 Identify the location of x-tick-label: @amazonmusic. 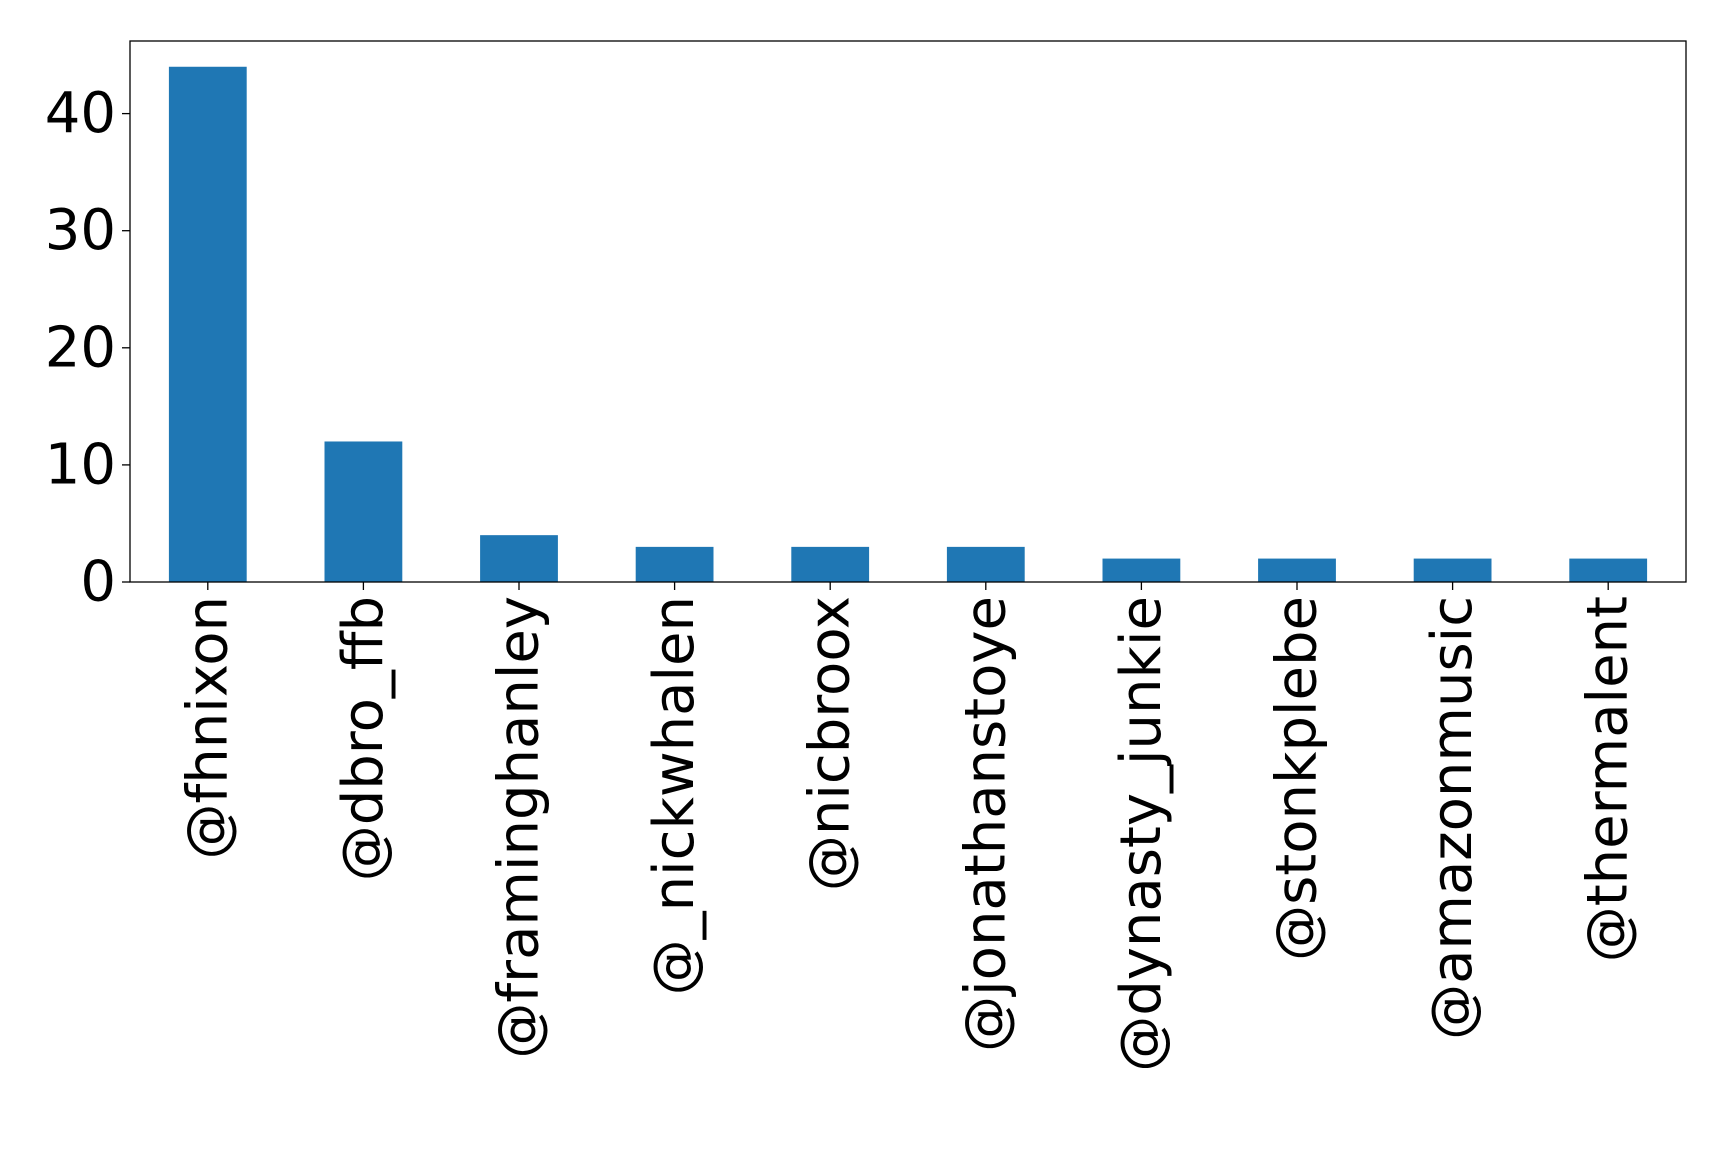
(1452, 818).